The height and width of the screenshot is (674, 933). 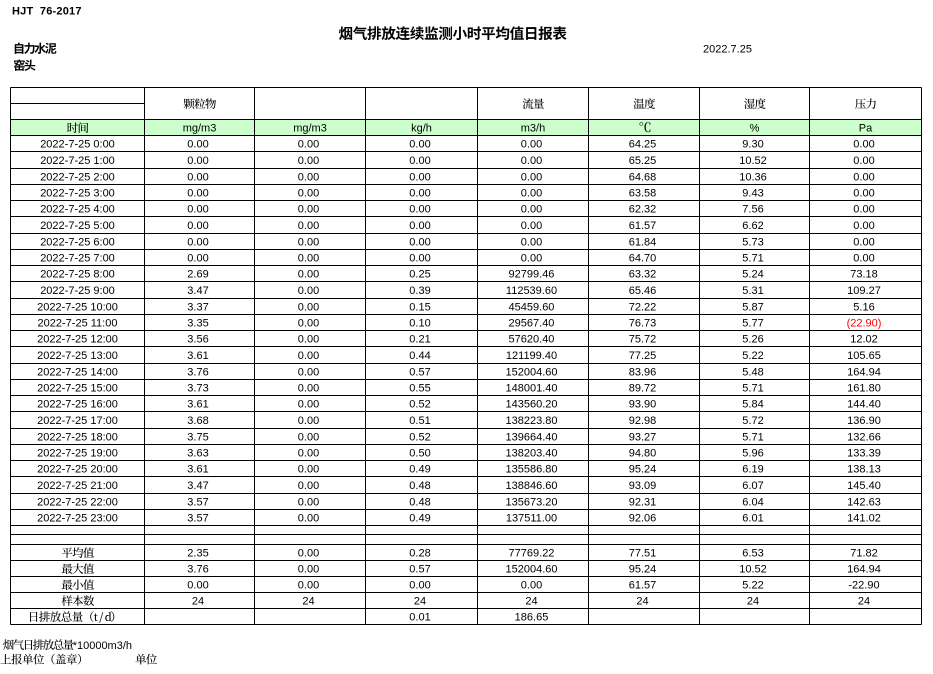 What do you see at coordinates (77, 373) in the screenshot?
I see `svg-text: 2022-7-25 14:00` at bounding box center [77, 373].